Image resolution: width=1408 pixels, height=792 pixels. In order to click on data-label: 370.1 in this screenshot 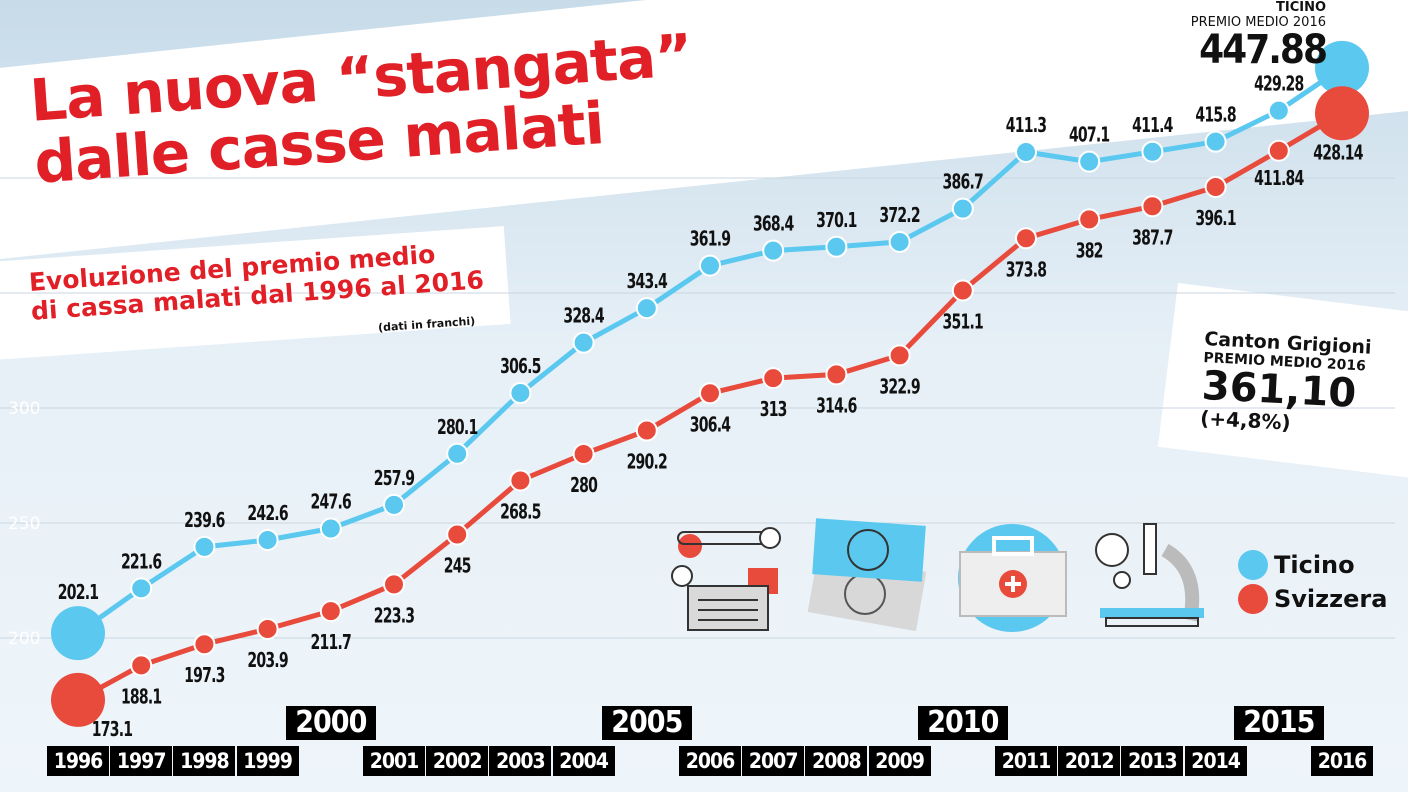, I will do `click(836, 220)`.